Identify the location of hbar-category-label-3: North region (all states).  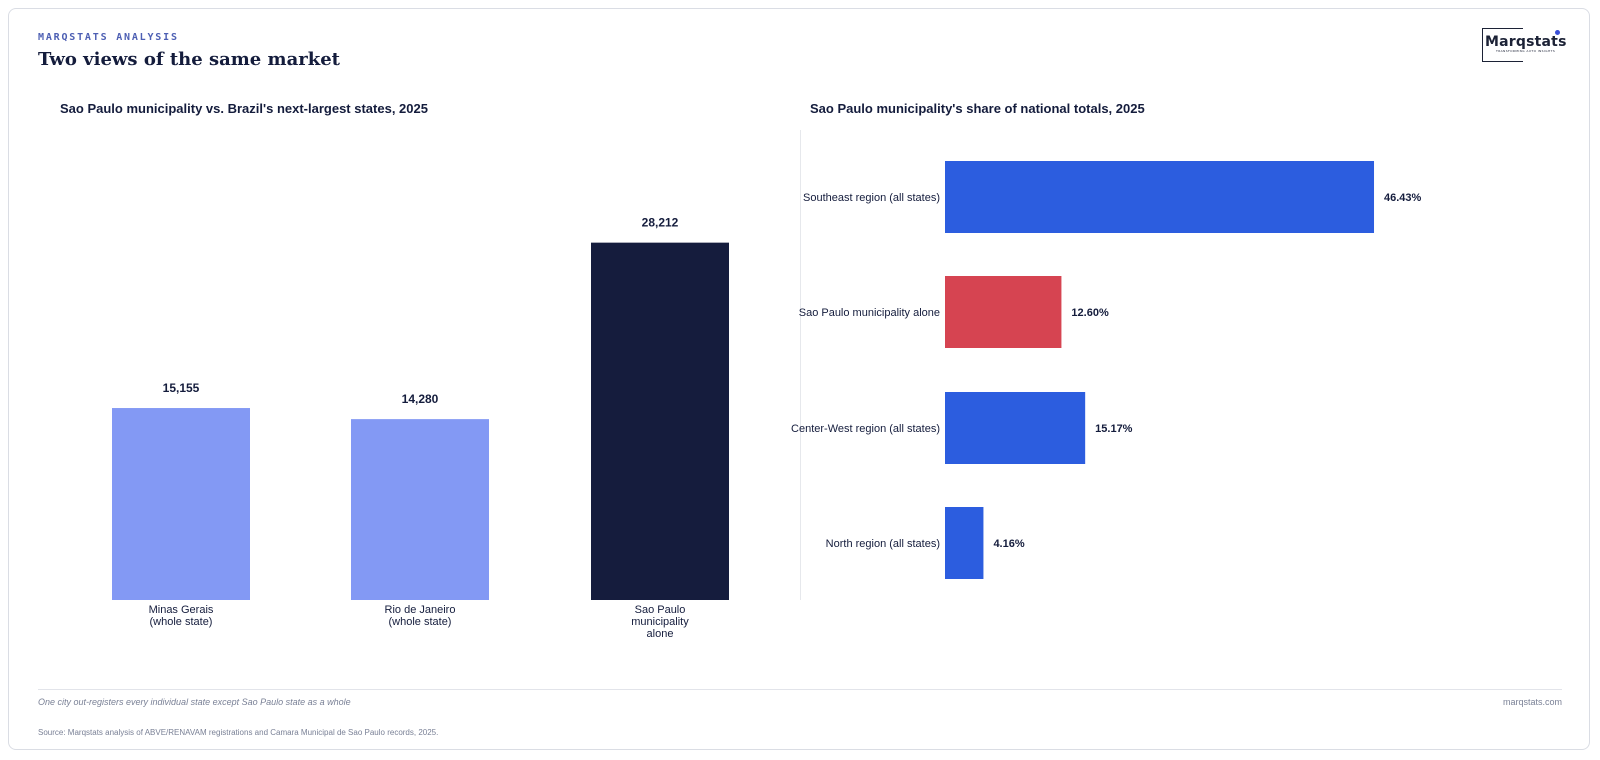
(883, 544).